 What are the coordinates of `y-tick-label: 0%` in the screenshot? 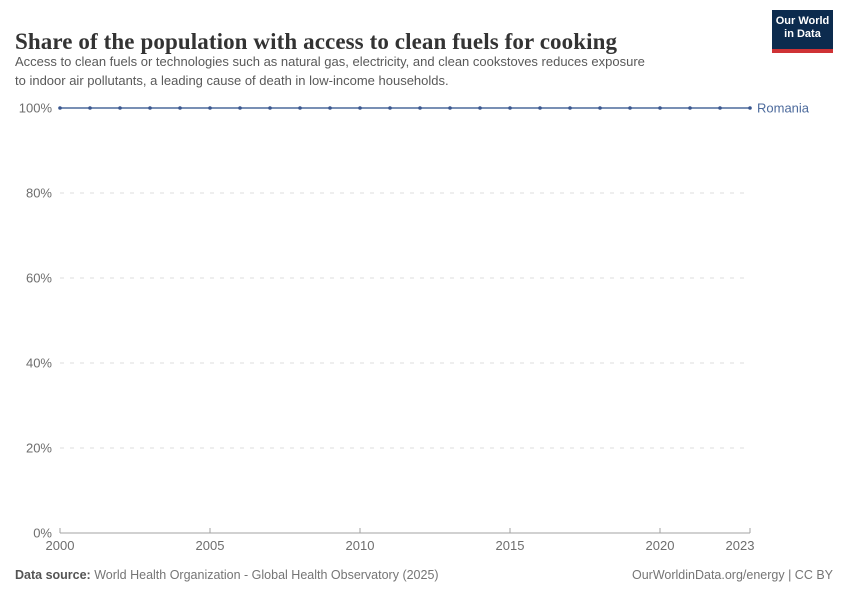 It's located at (42, 533).